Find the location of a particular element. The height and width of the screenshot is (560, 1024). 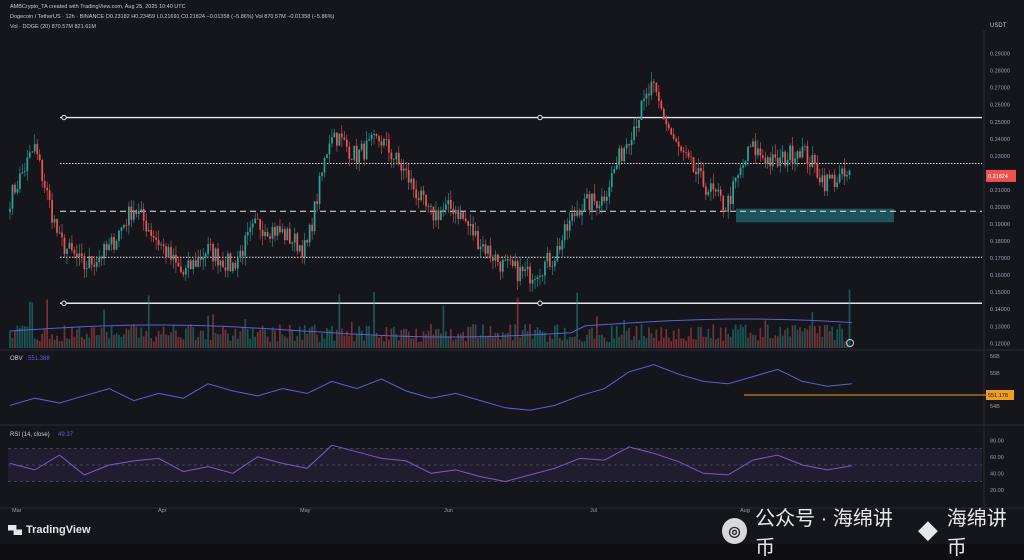

tradingview-brand: TradingView is located at coordinates (49, 530).